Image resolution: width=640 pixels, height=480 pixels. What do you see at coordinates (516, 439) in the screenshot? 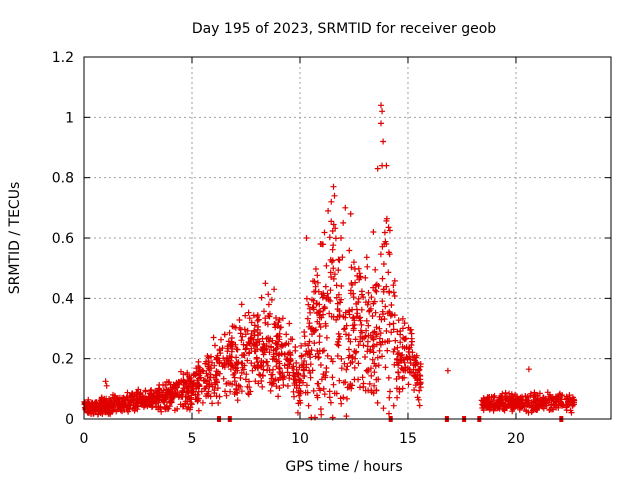
I see `x-tick-label: 20` at bounding box center [516, 439].